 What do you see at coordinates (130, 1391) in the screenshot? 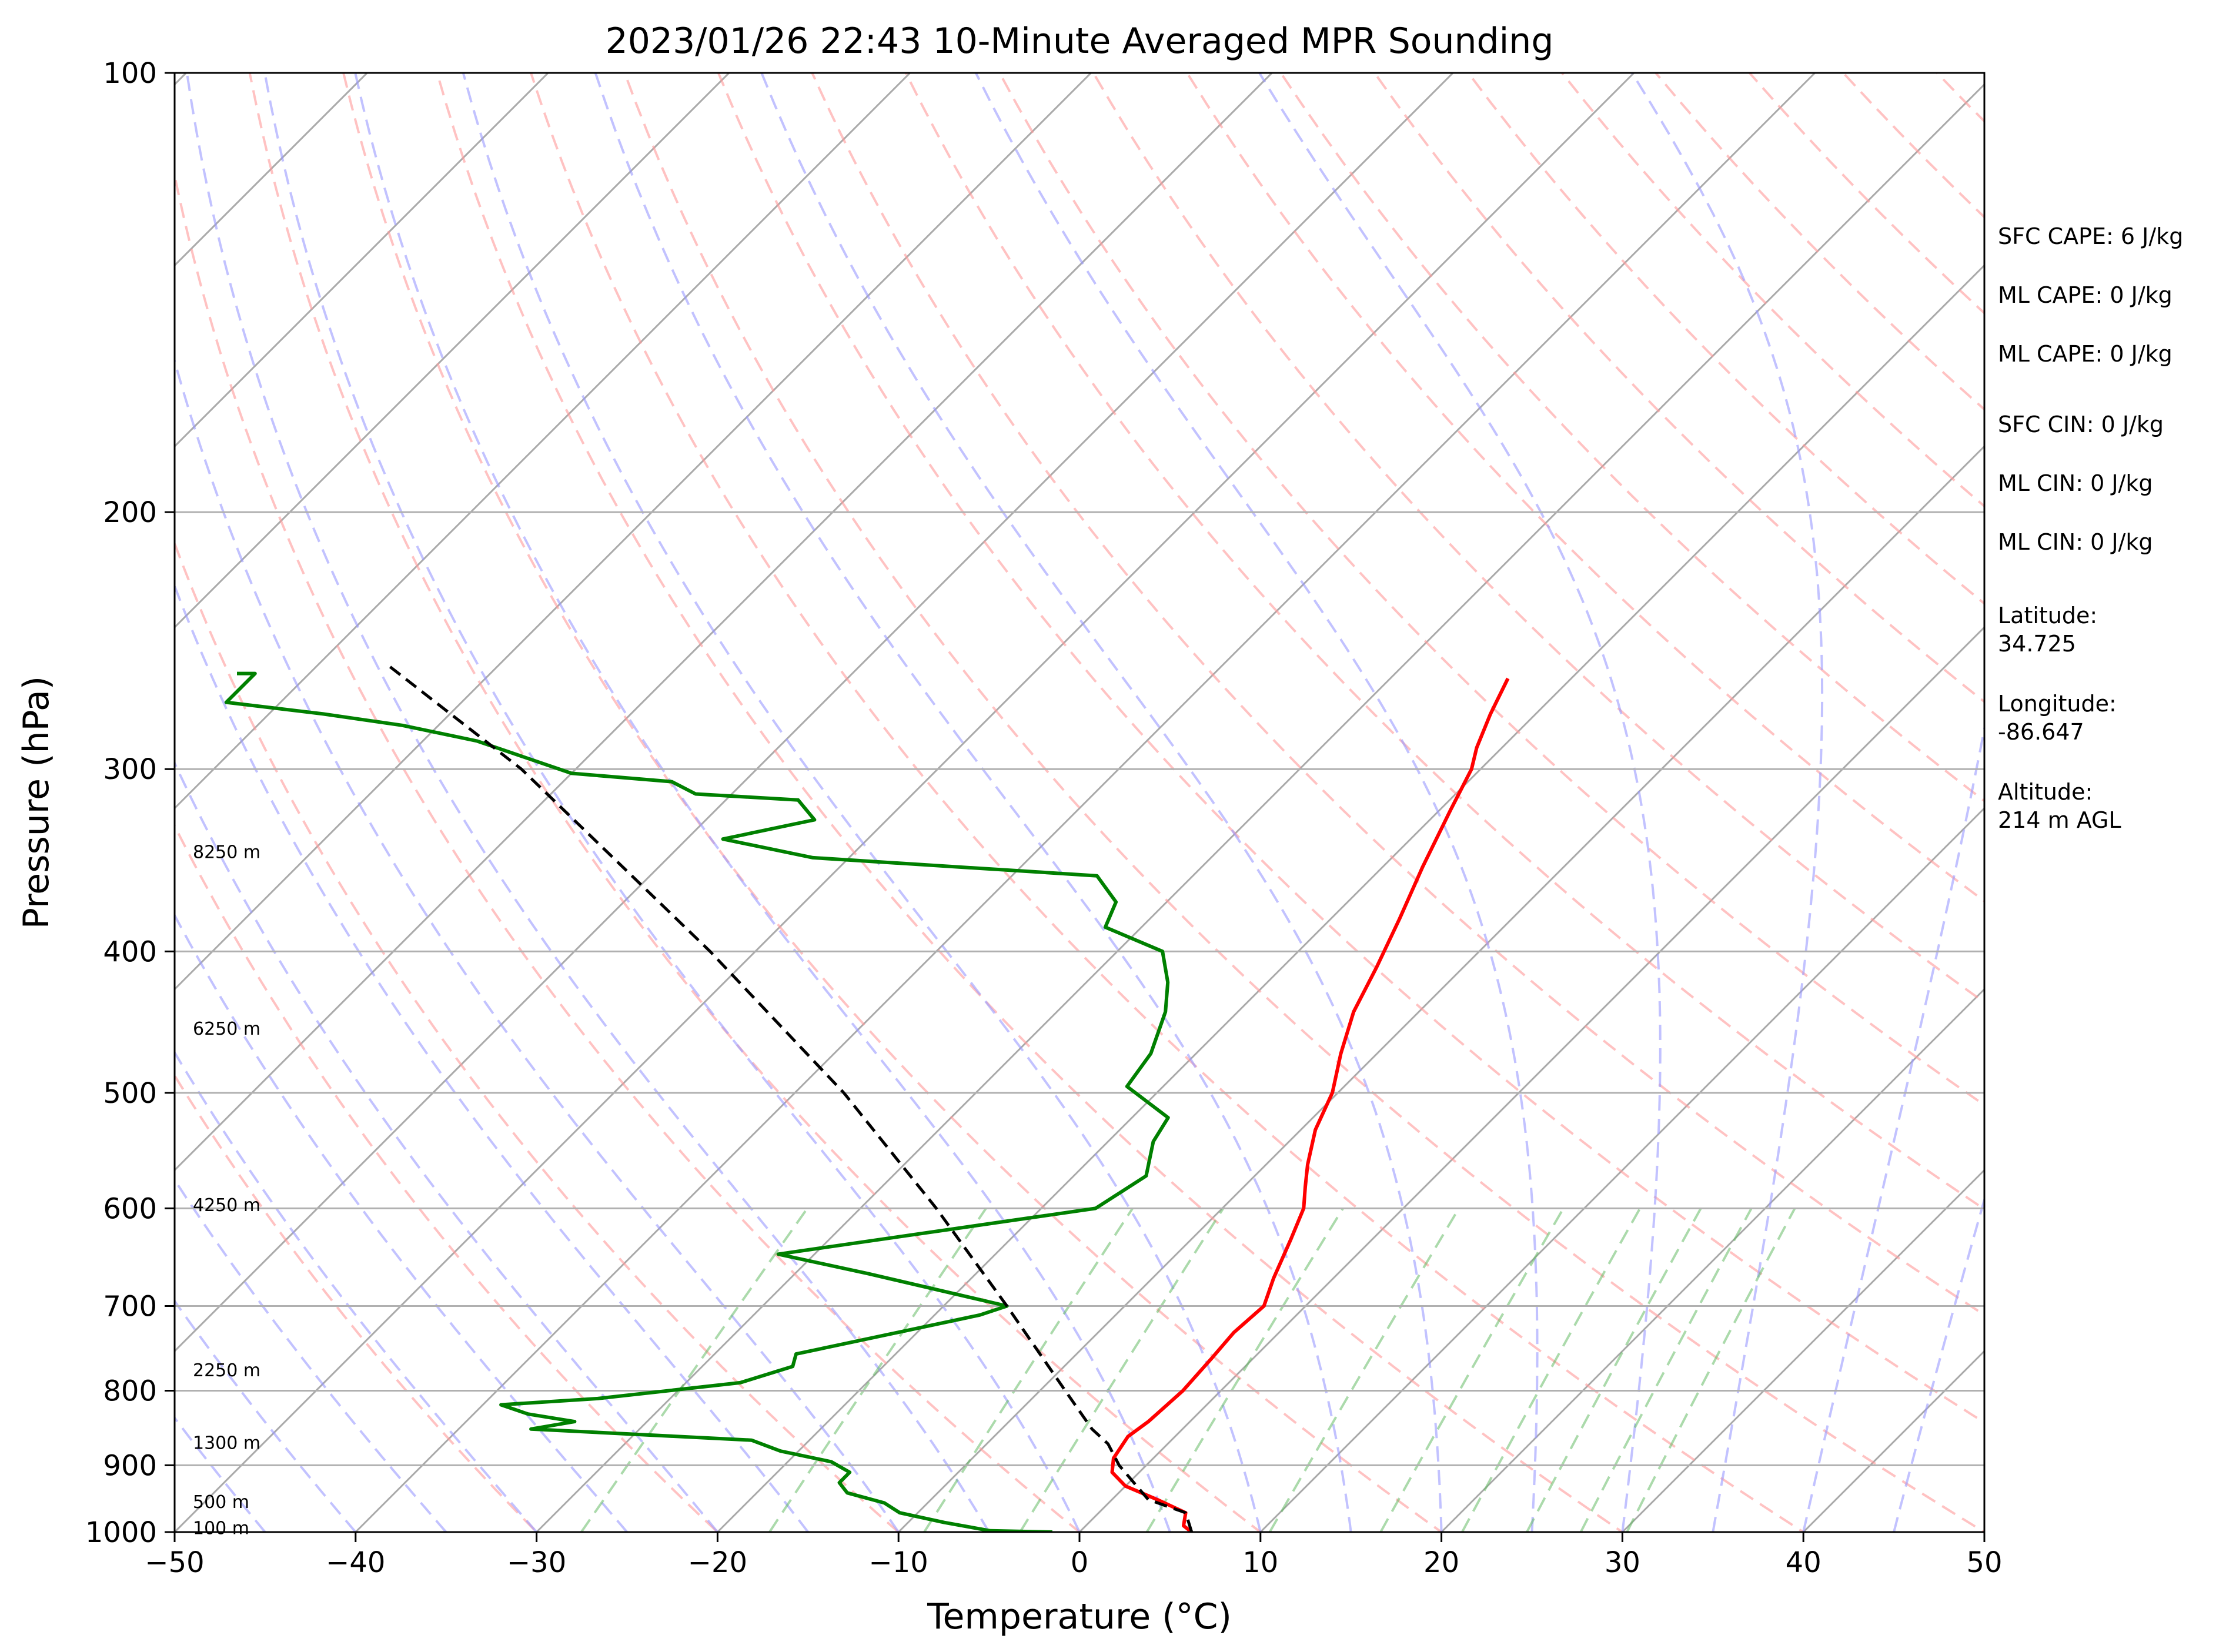
I see `y-tick-label: 800` at bounding box center [130, 1391].